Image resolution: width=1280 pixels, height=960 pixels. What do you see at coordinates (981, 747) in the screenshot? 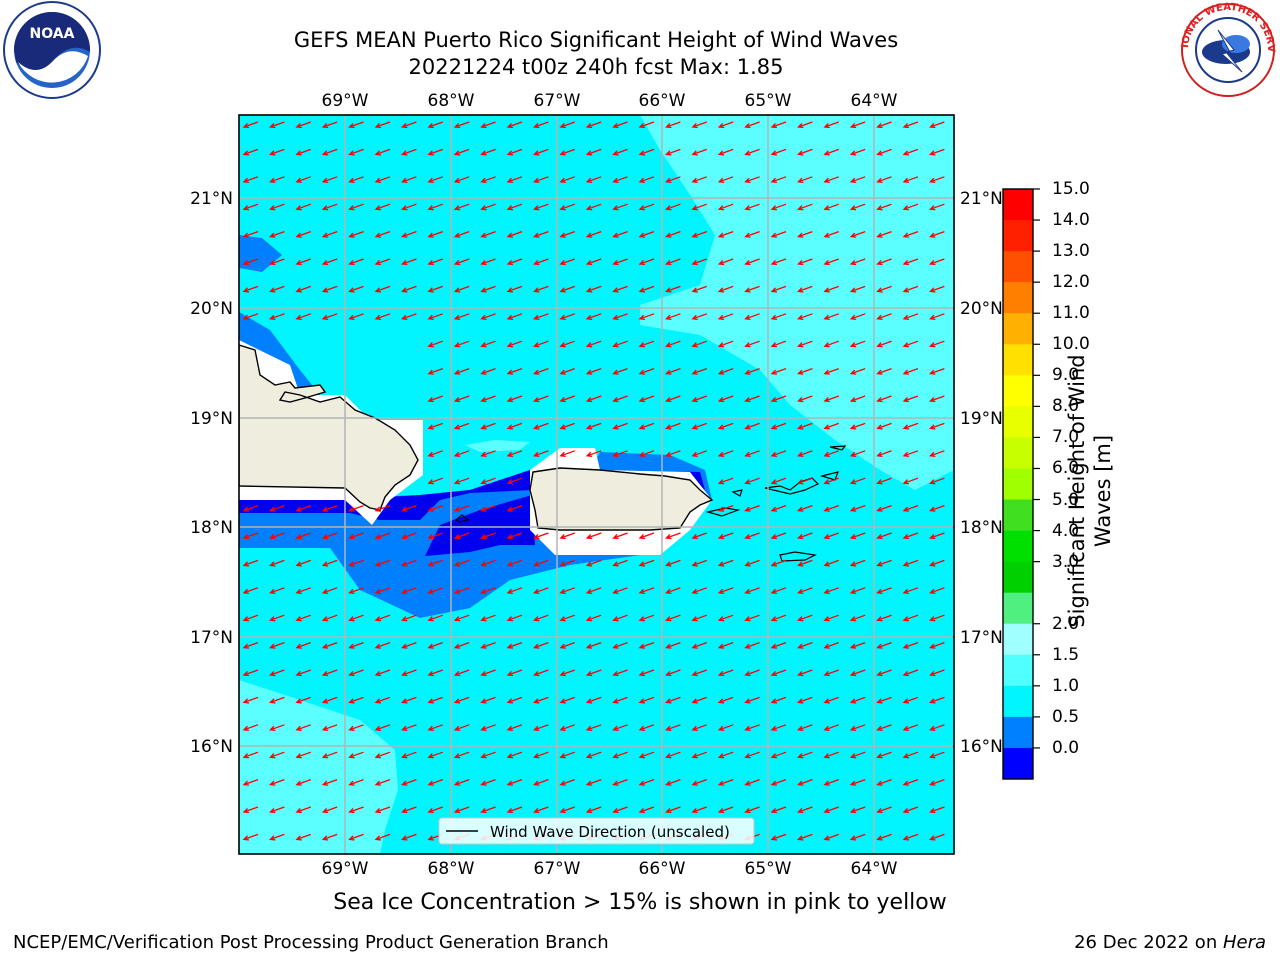
I see `lat-label-right-5: 16°N` at bounding box center [981, 747].